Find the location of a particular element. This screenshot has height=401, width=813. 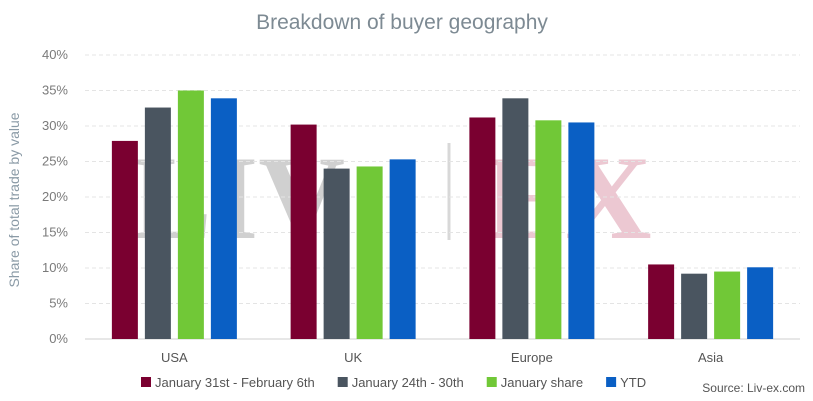

legend-label: January 31st - February 6th is located at coordinates (235, 382).